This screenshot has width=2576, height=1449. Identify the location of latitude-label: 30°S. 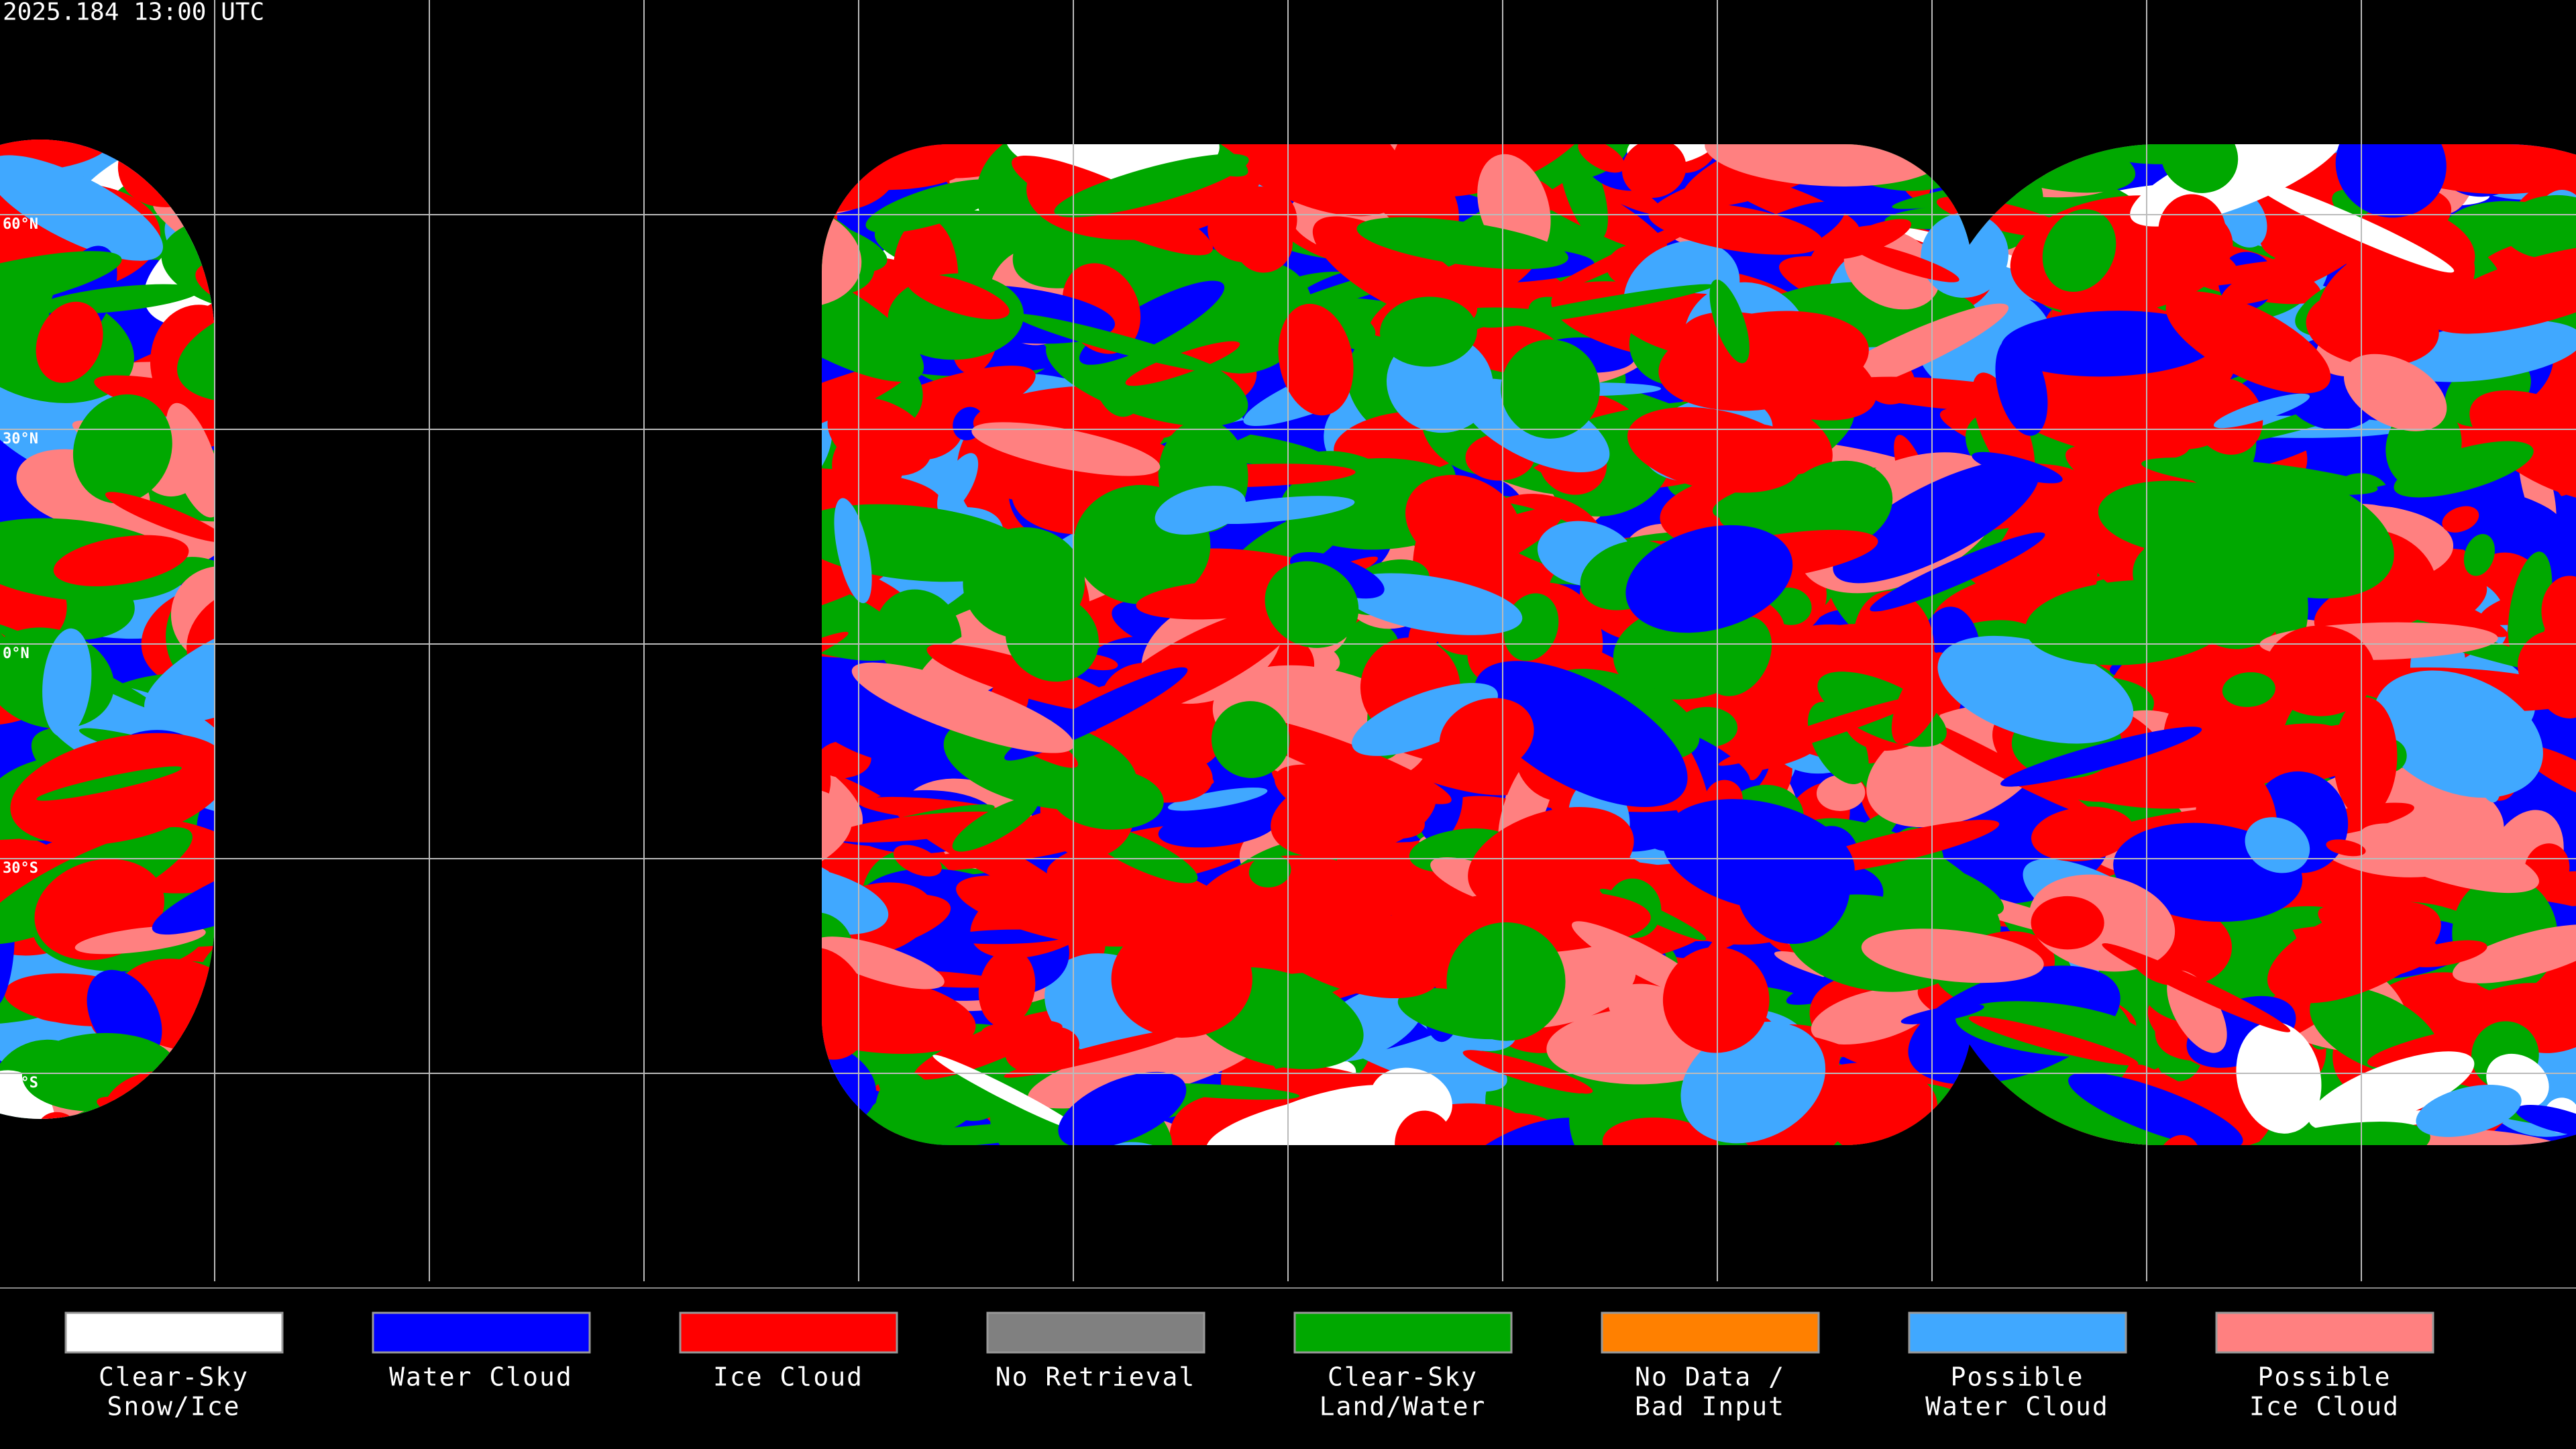
(20, 868).